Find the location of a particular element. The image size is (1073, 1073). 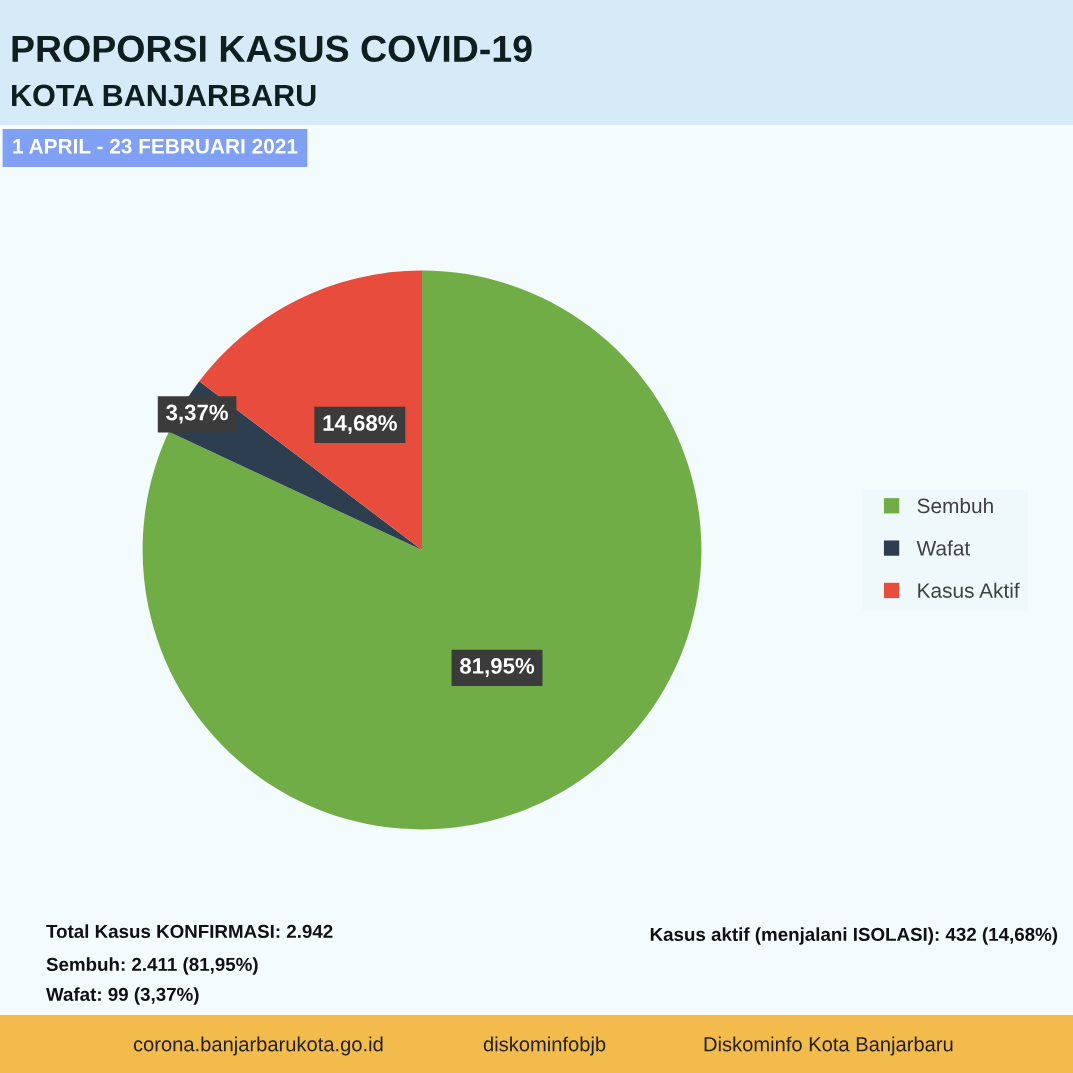

text: Total Kasus KONFIRMASI: 2.942 is located at coordinates (189, 931).